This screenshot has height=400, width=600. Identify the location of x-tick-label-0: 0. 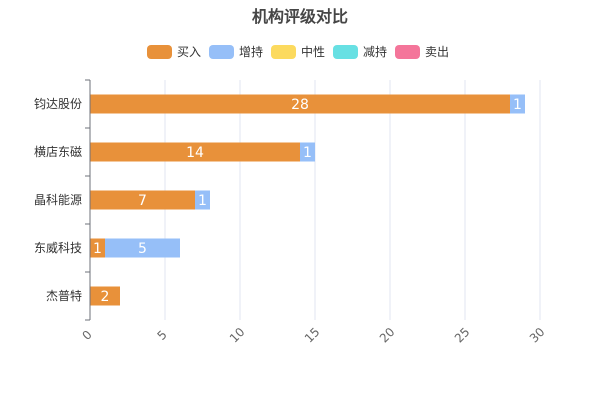
(87, 335).